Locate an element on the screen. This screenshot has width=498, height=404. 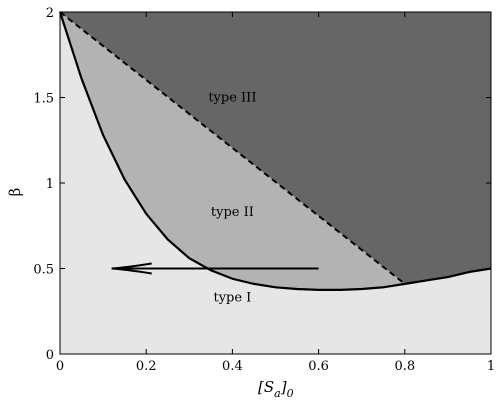
y-tick-label: 0.5 is located at coordinates (43, 270).